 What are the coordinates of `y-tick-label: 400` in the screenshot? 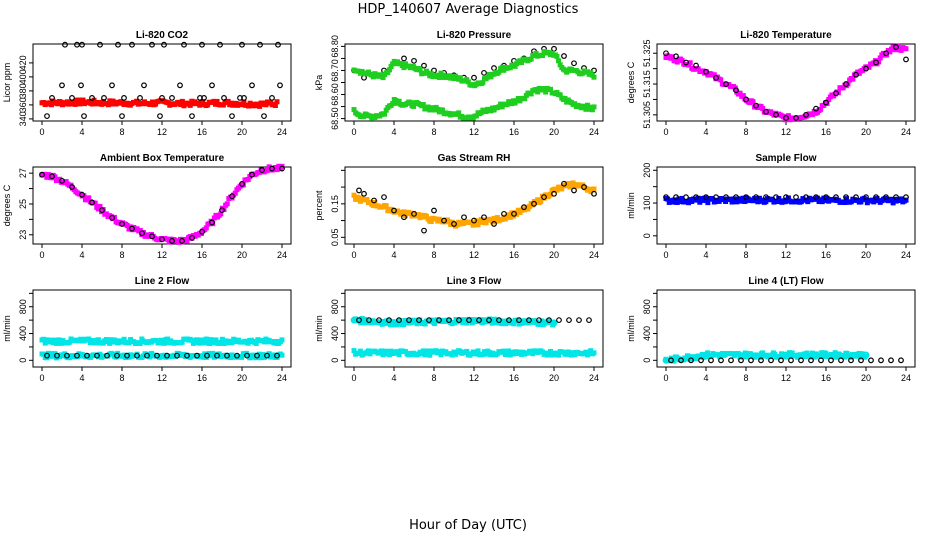 It's located at (647, 333).